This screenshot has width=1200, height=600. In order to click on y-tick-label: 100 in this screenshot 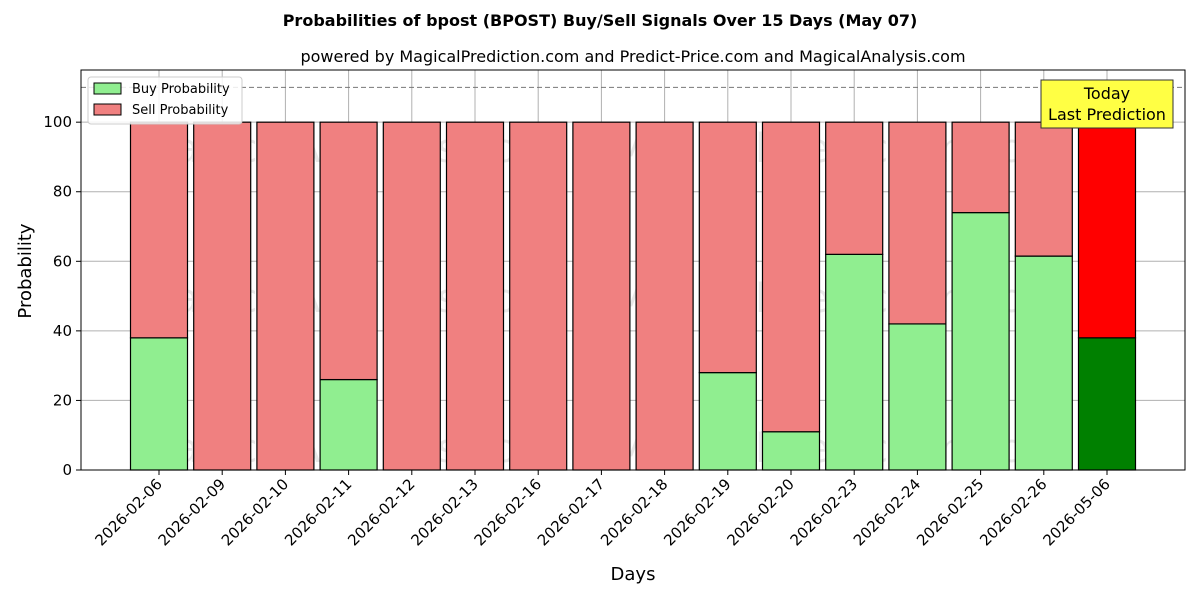, I will do `click(57, 122)`.